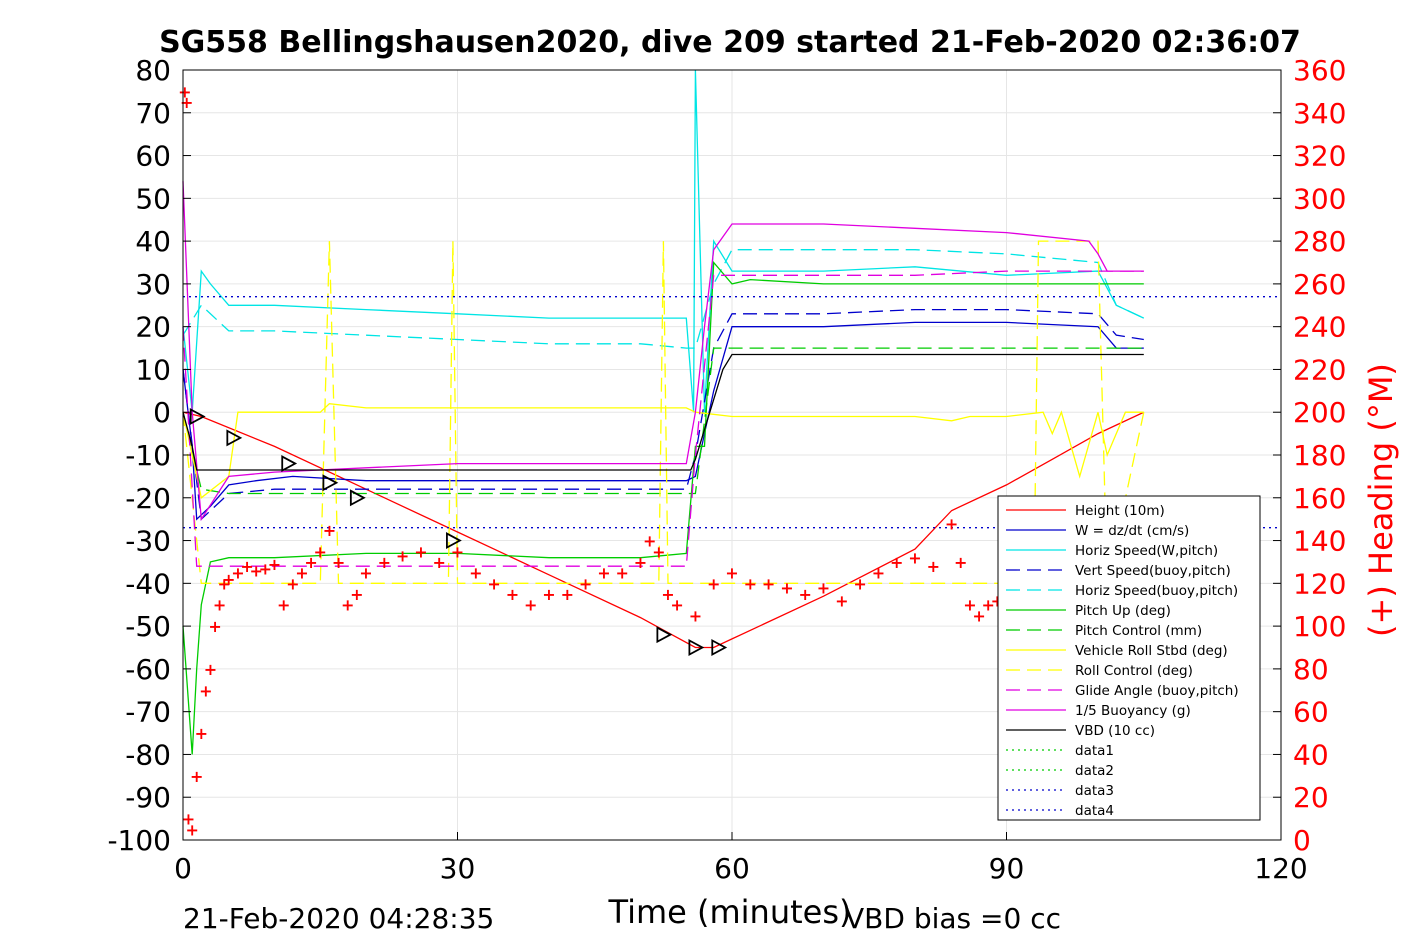  What do you see at coordinates (1311, 797) in the screenshot?
I see `right-tick-label: 20` at bounding box center [1311, 797].